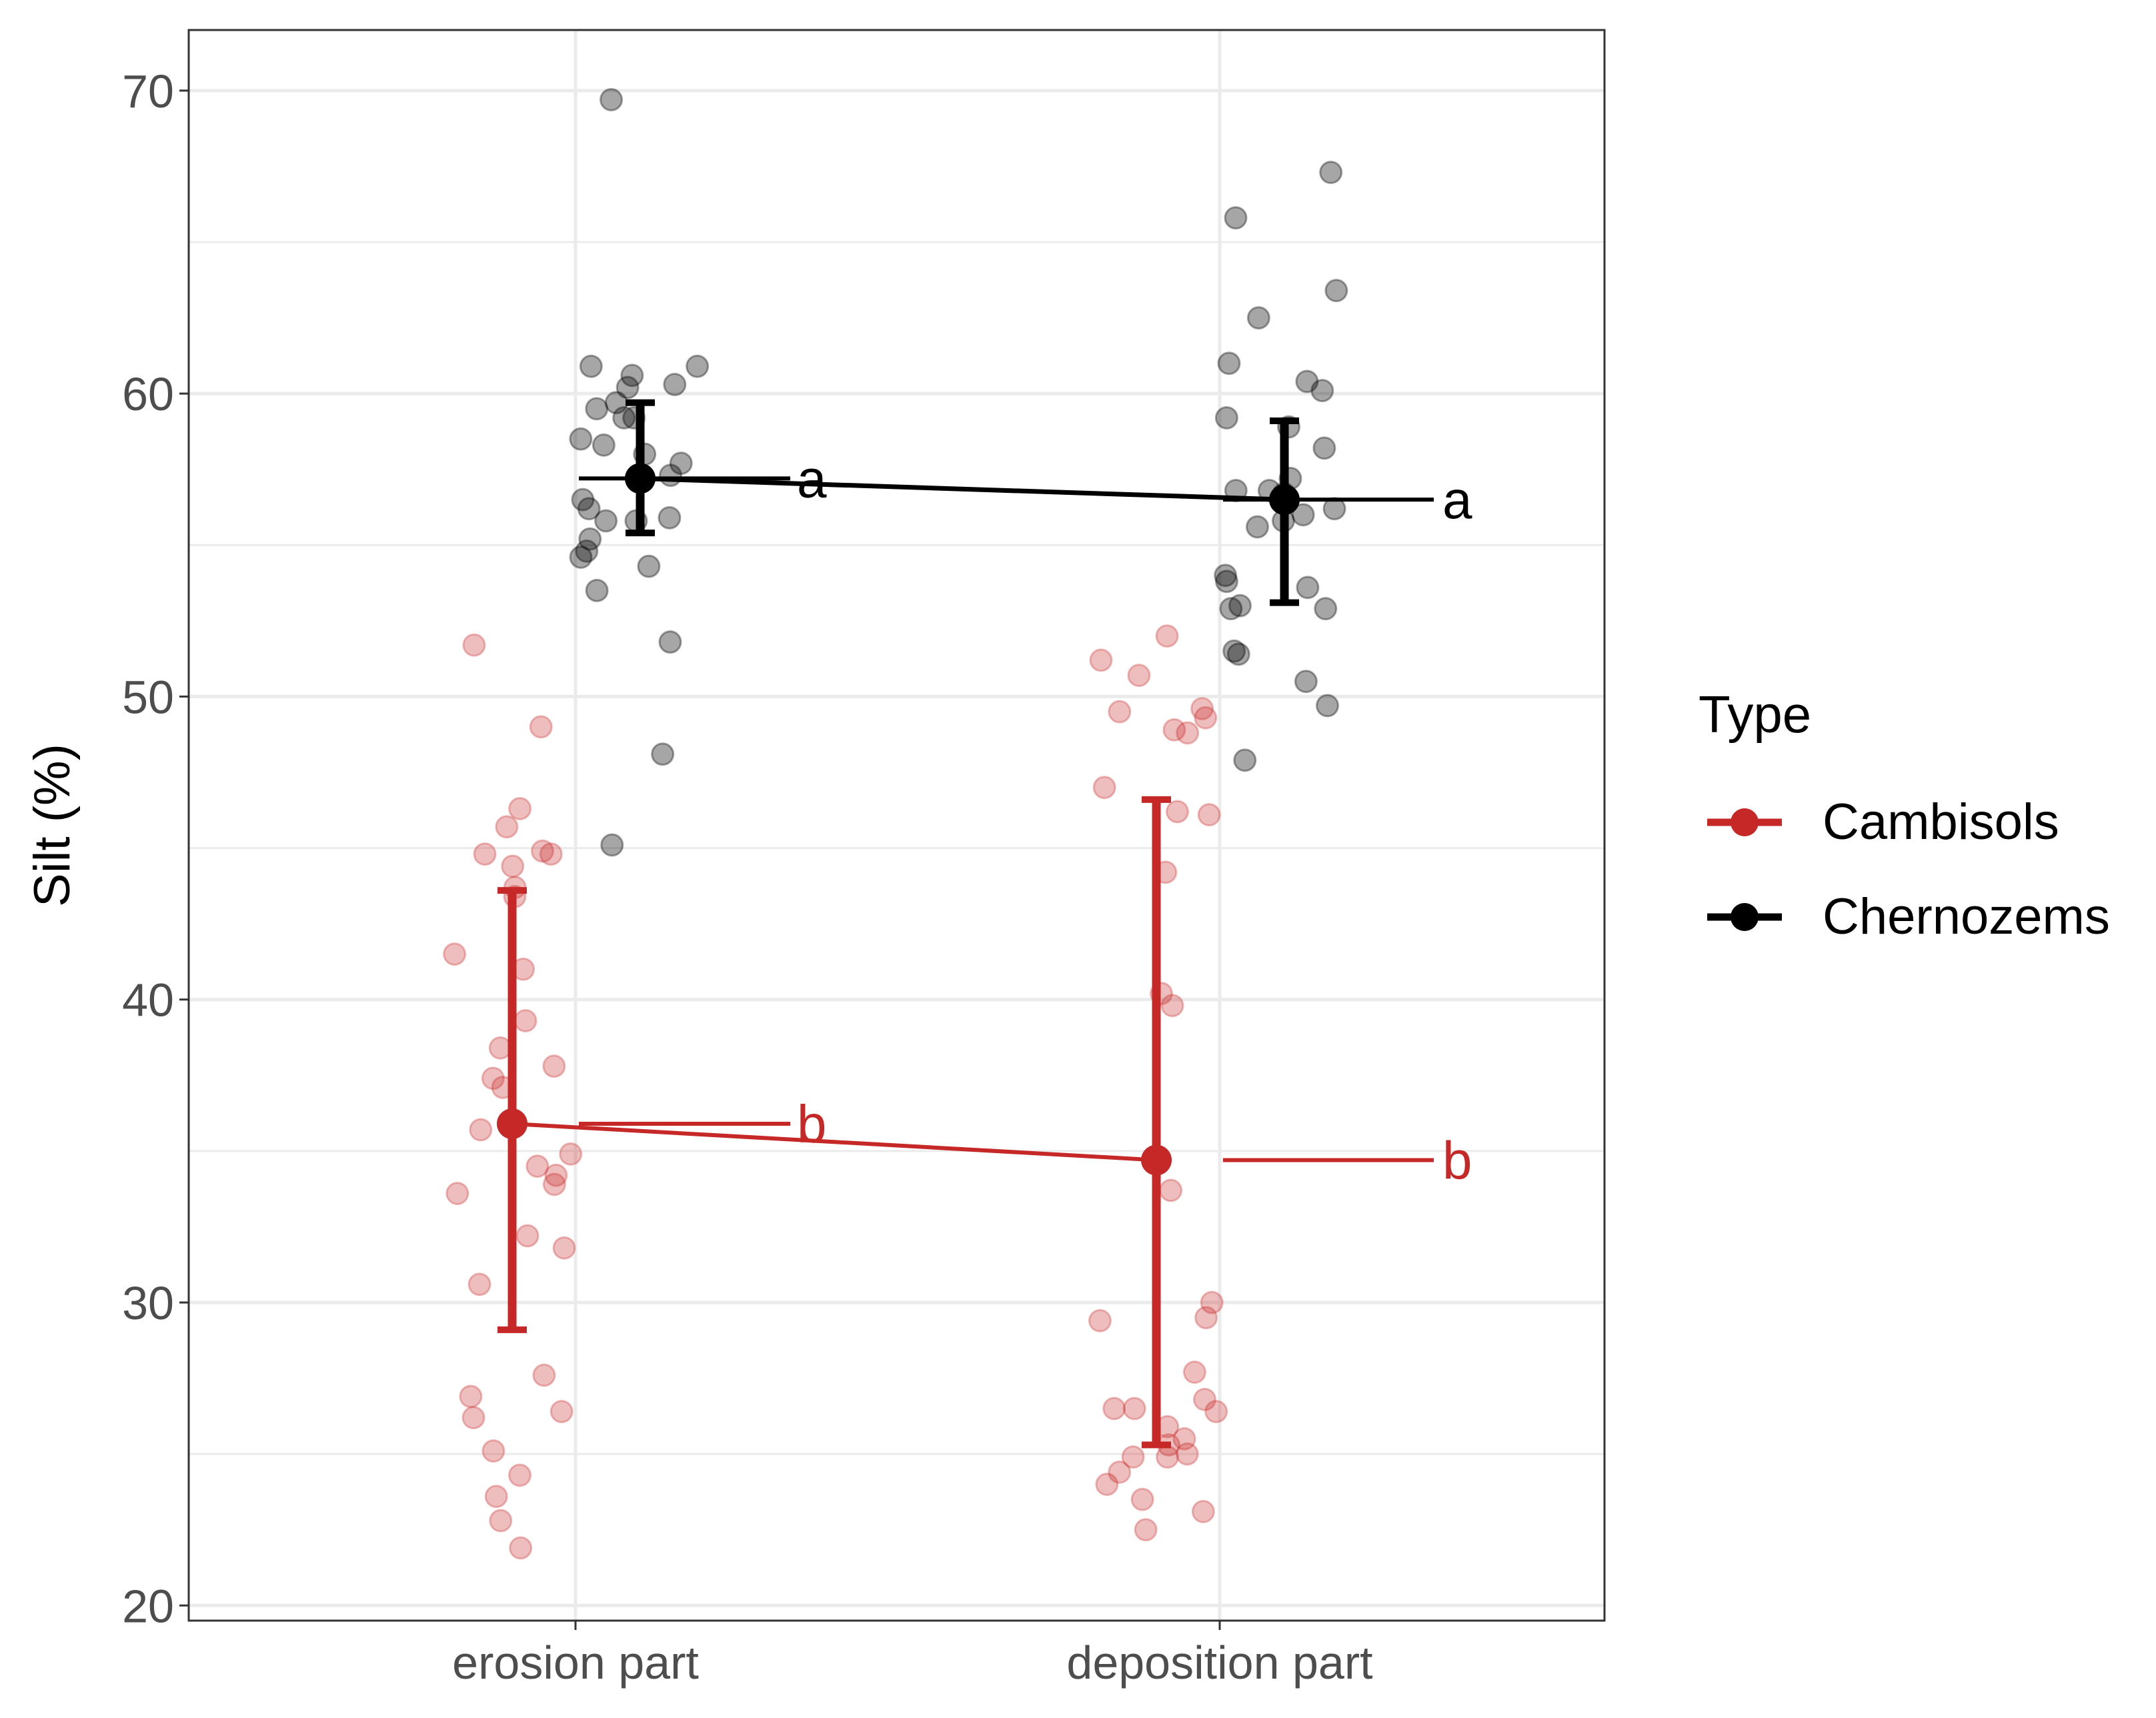 Image resolution: width=2156 pixels, height=1718 pixels. I want to click on y-axis-title: Silt (%), so click(52, 825).